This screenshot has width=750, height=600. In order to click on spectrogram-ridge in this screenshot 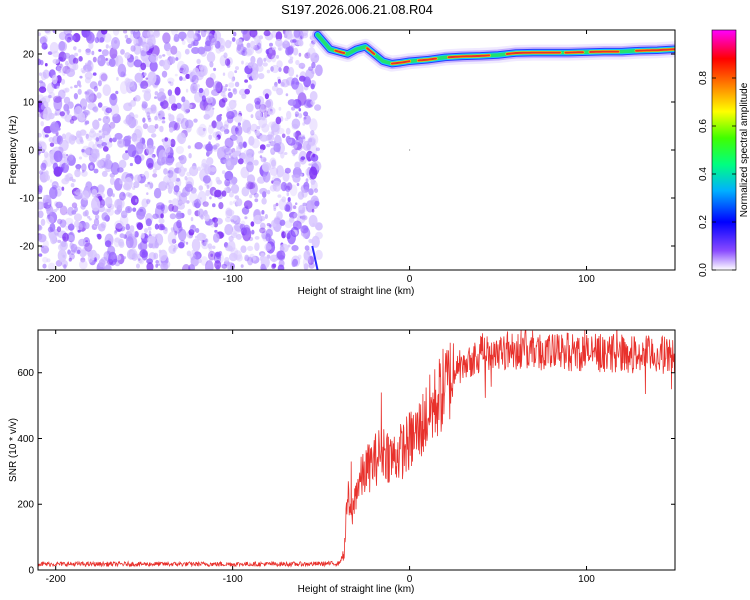, I will do `click(492, 90)`.